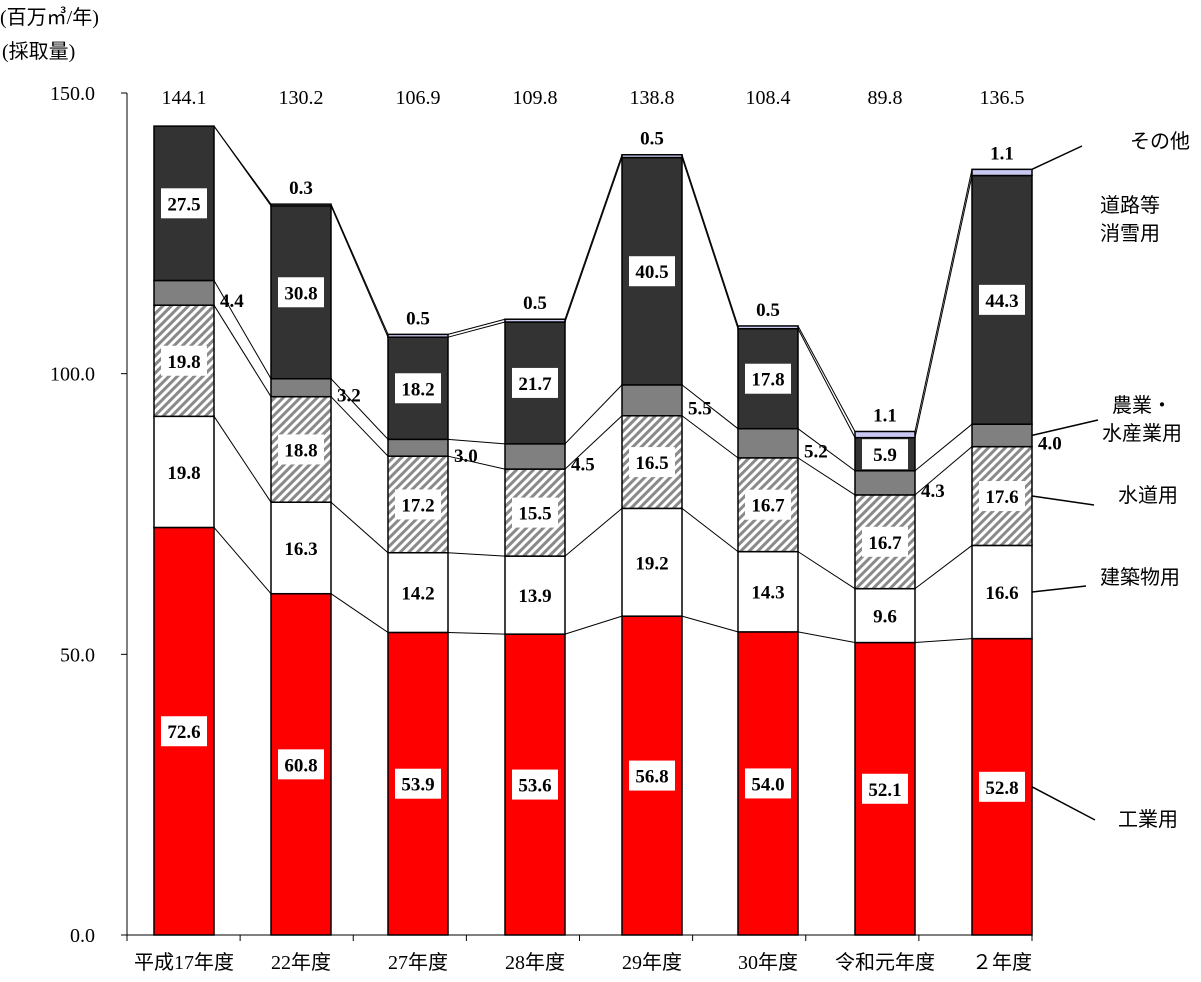 This screenshot has height=982, width=1201. Describe the element at coordinates (768, 962) in the screenshot. I see `x-category-label: 30年度` at that location.